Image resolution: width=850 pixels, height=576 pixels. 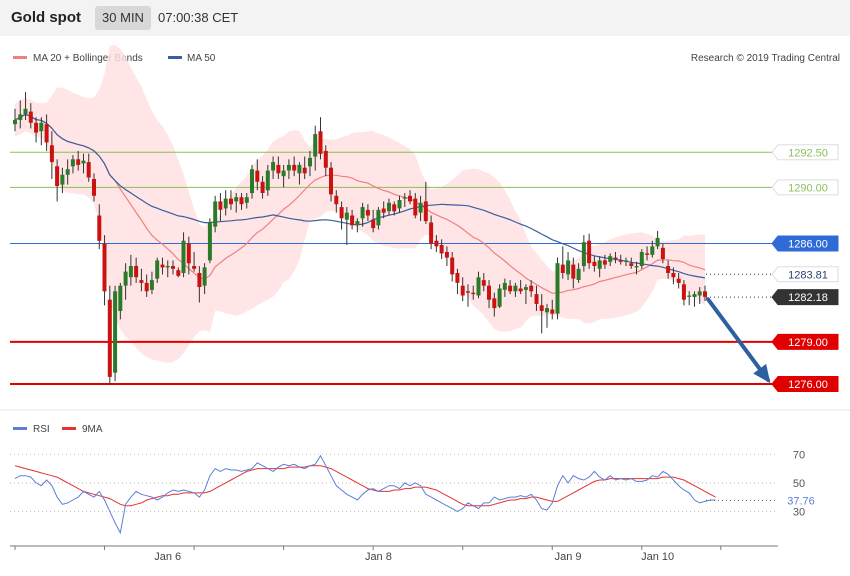 I want to click on rsi-9ma-line, so click(x=365, y=486).